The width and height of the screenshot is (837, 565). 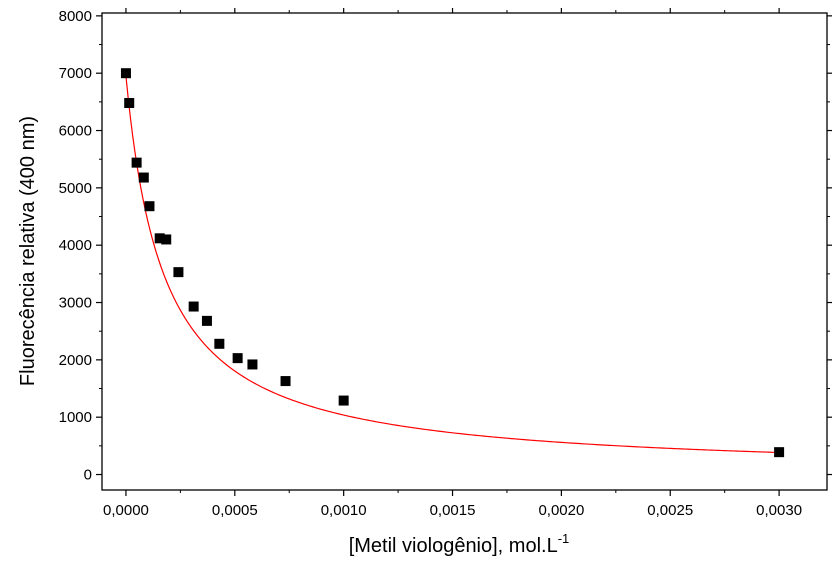 I want to click on x-tick-label: 0,0000, so click(x=126, y=510).